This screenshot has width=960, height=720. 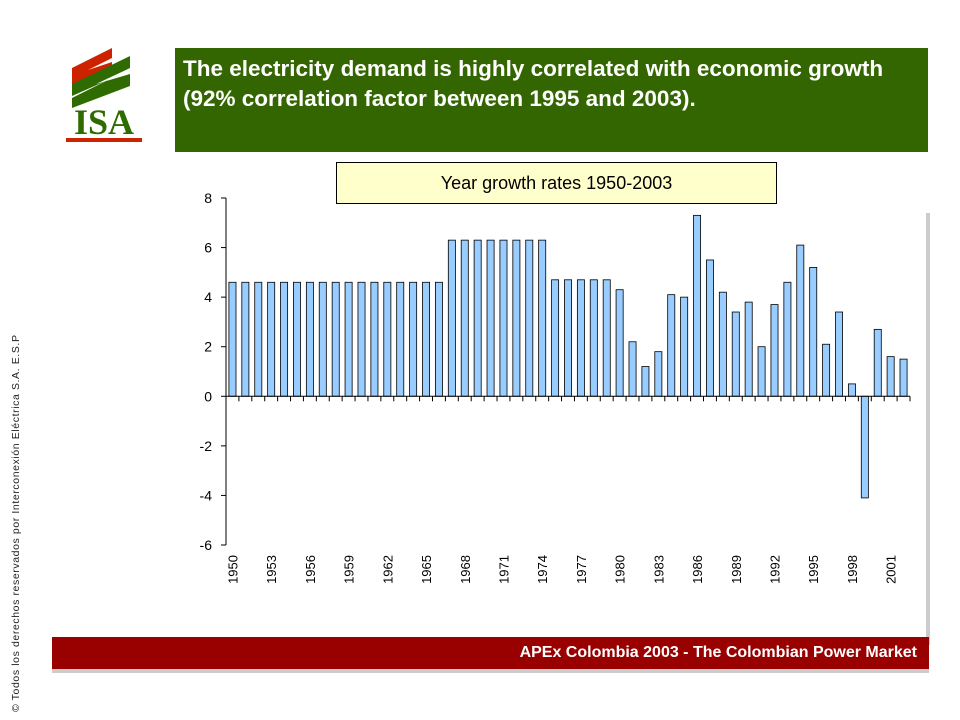 I want to click on x-tick-label: 1959, so click(x=349, y=569).